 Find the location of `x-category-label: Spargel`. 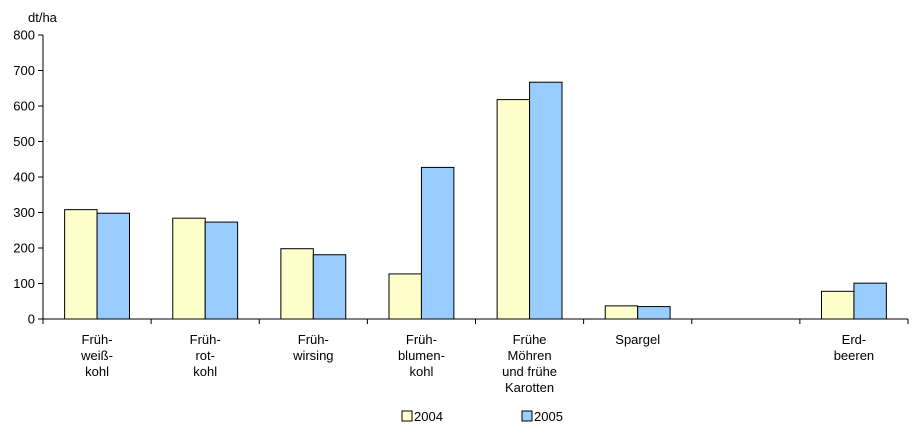

x-category-label: Spargel is located at coordinates (637, 339).